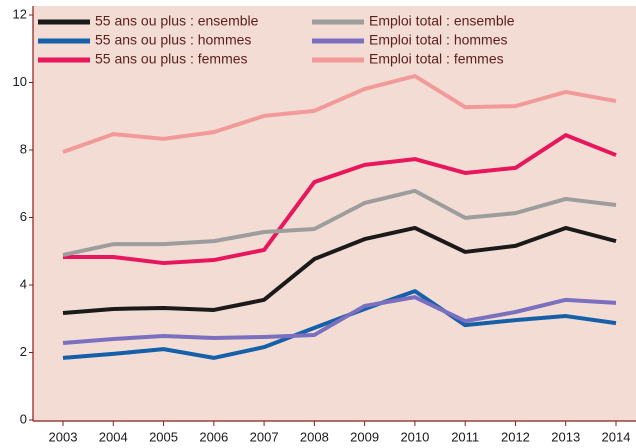  I want to click on x-tick-label: 2005, so click(163, 436).